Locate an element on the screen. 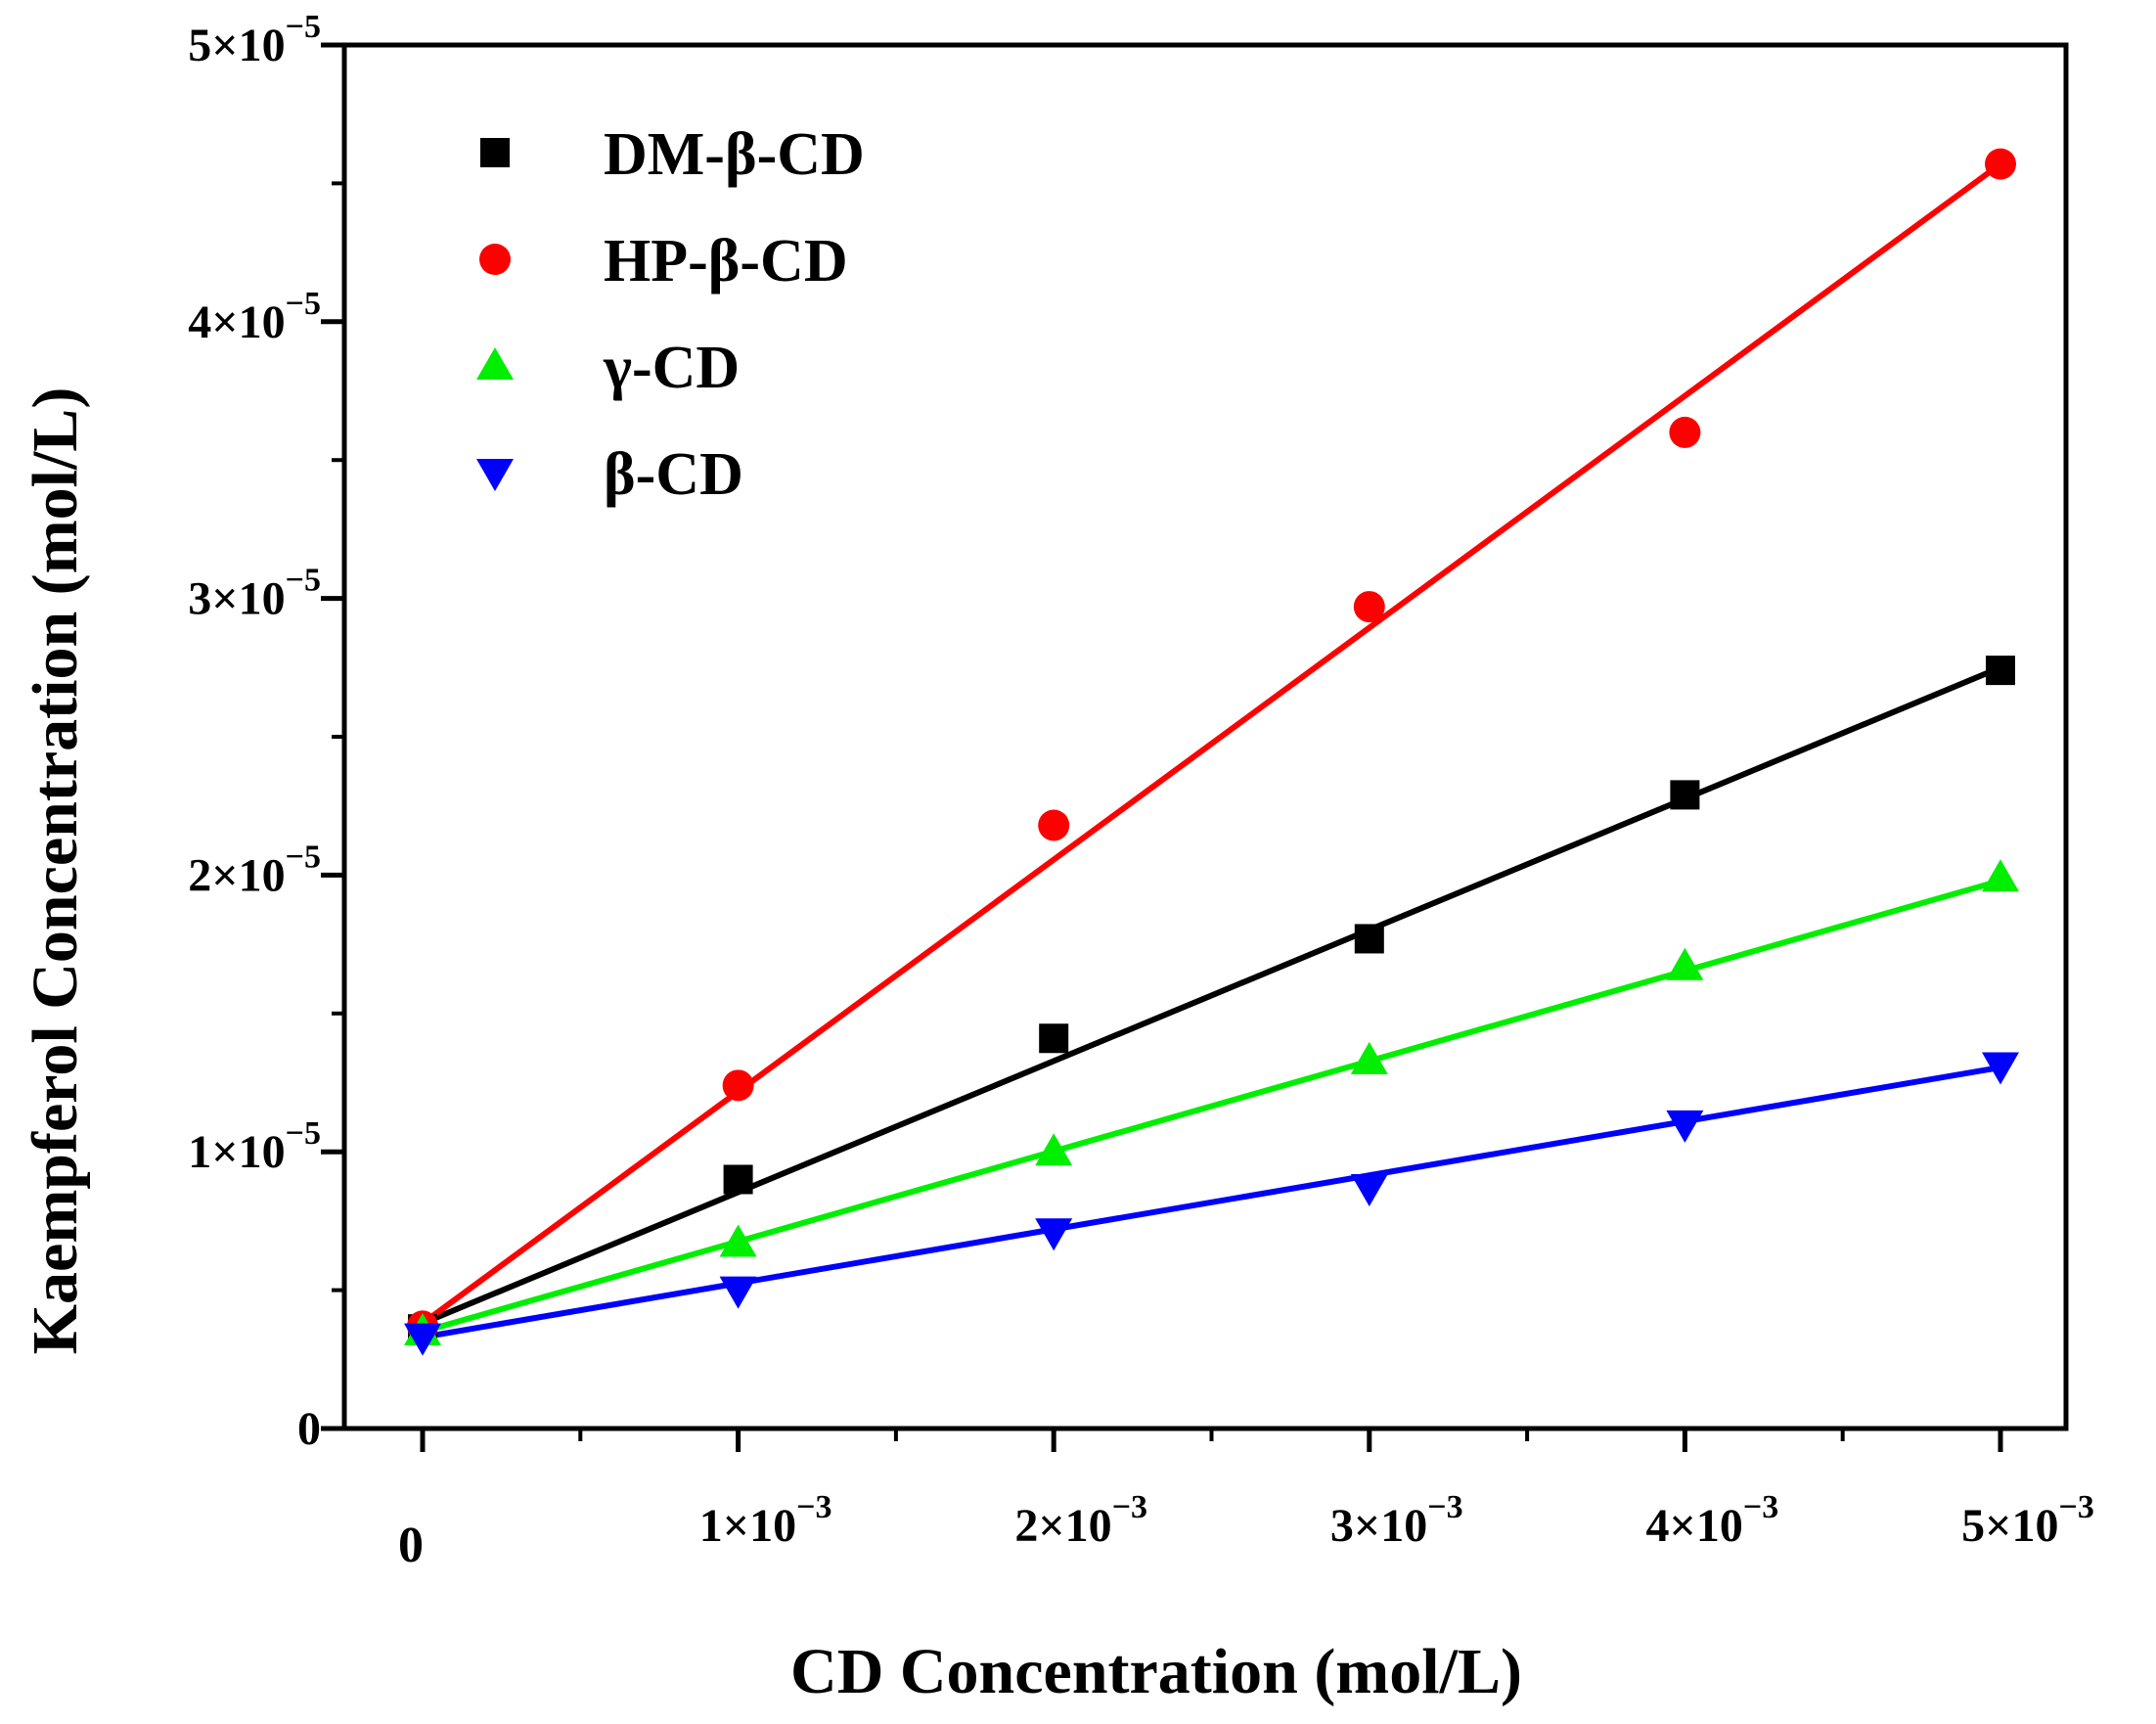 Image resolution: width=2156 pixels, height=1724 pixels. x-axis-title: CD Concentration (mol/L) is located at coordinates (1156, 1671).